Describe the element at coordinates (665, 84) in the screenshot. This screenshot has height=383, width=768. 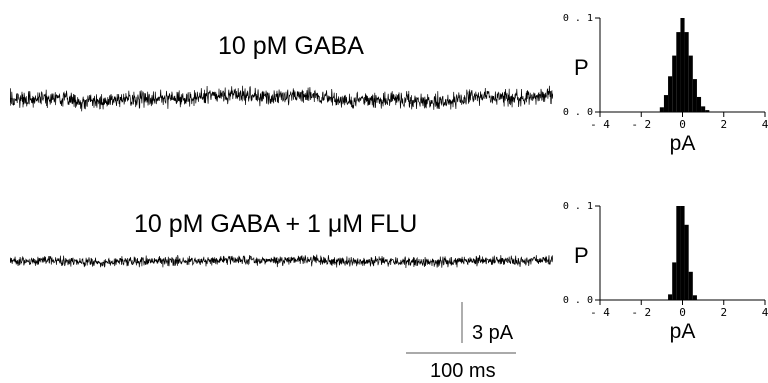
I see `amplitude-histogram-control: 0 . 0 0 . 1 - 4 - 2 0 2 4 PpA` at that location.